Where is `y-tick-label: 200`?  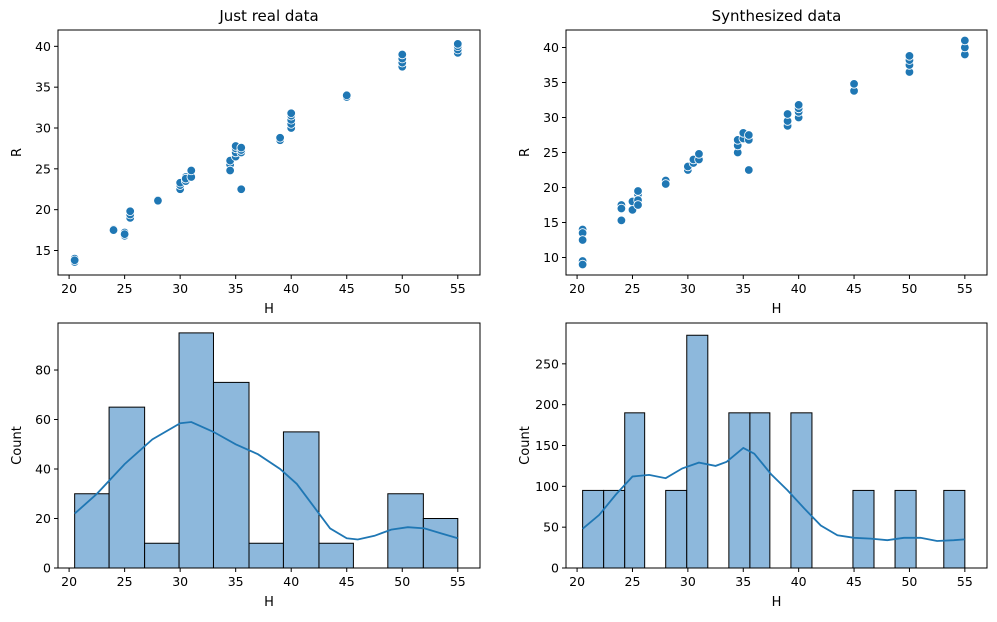 y-tick-label: 200 is located at coordinates (547, 404).